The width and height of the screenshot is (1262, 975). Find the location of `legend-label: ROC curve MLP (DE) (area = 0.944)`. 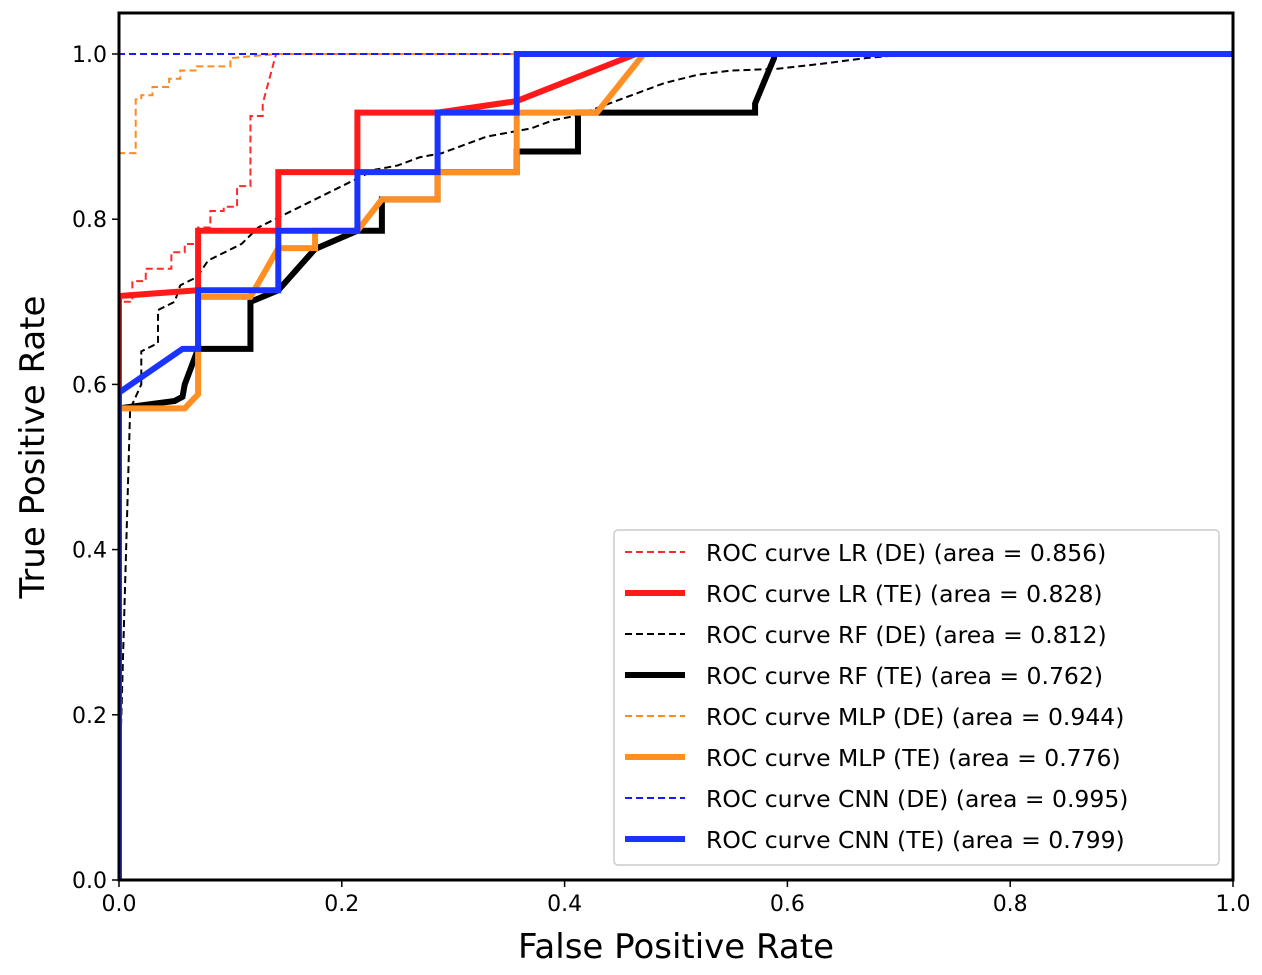

legend-label: ROC curve MLP (DE) (area = 0.944) is located at coordinates (915, 717).